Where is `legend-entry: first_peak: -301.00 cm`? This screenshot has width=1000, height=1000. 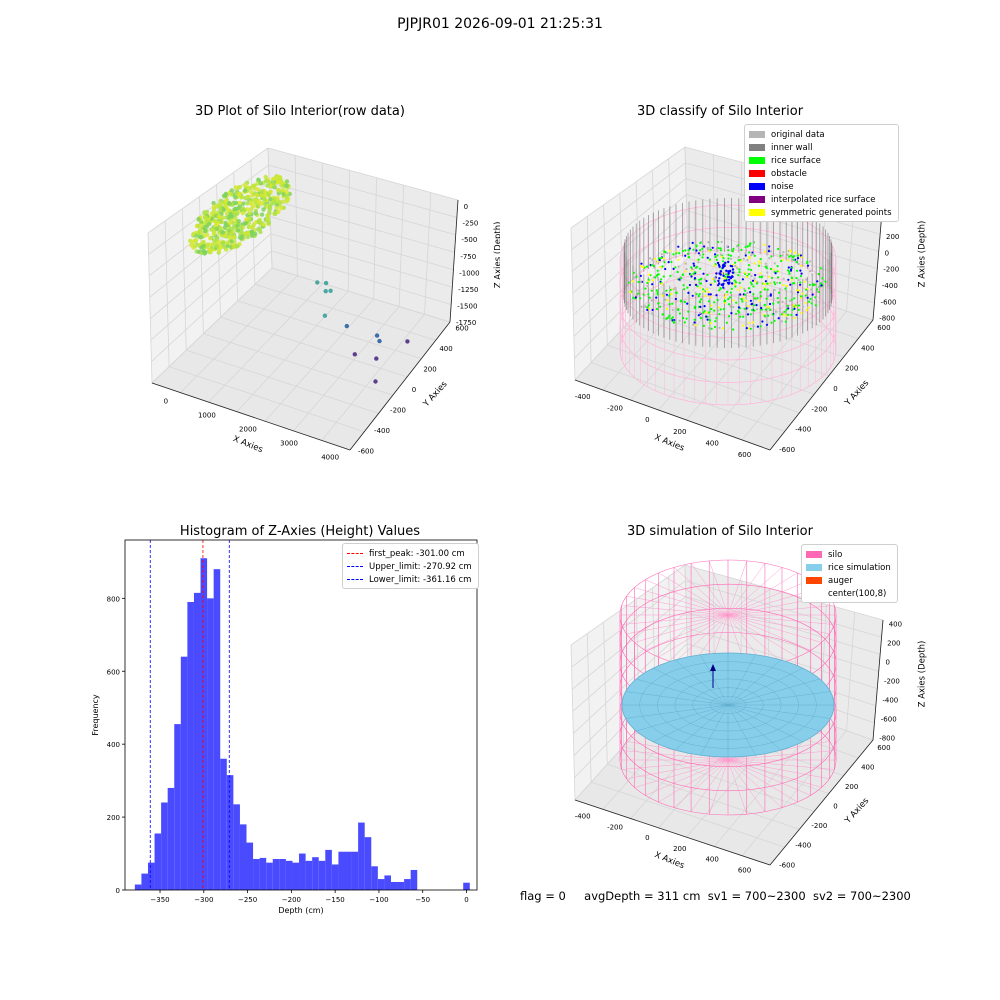 legend-entry: first_peak: -301.00 cm is located at coordinates (409, 553).